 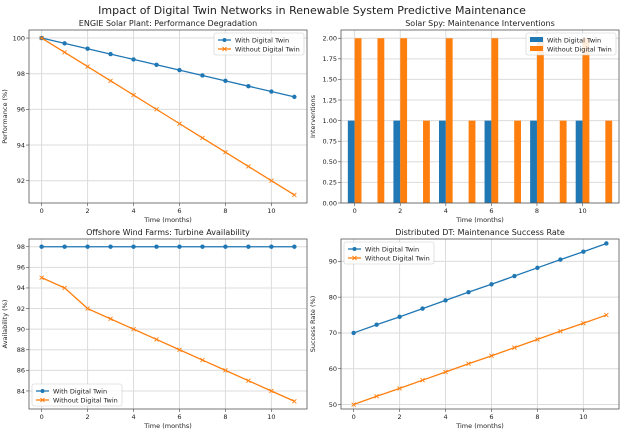 What do you see at coordinates (5, 324) in the screenshot?
I see `y-axis-label: Availability (%)` at bounding box center [5, 324].